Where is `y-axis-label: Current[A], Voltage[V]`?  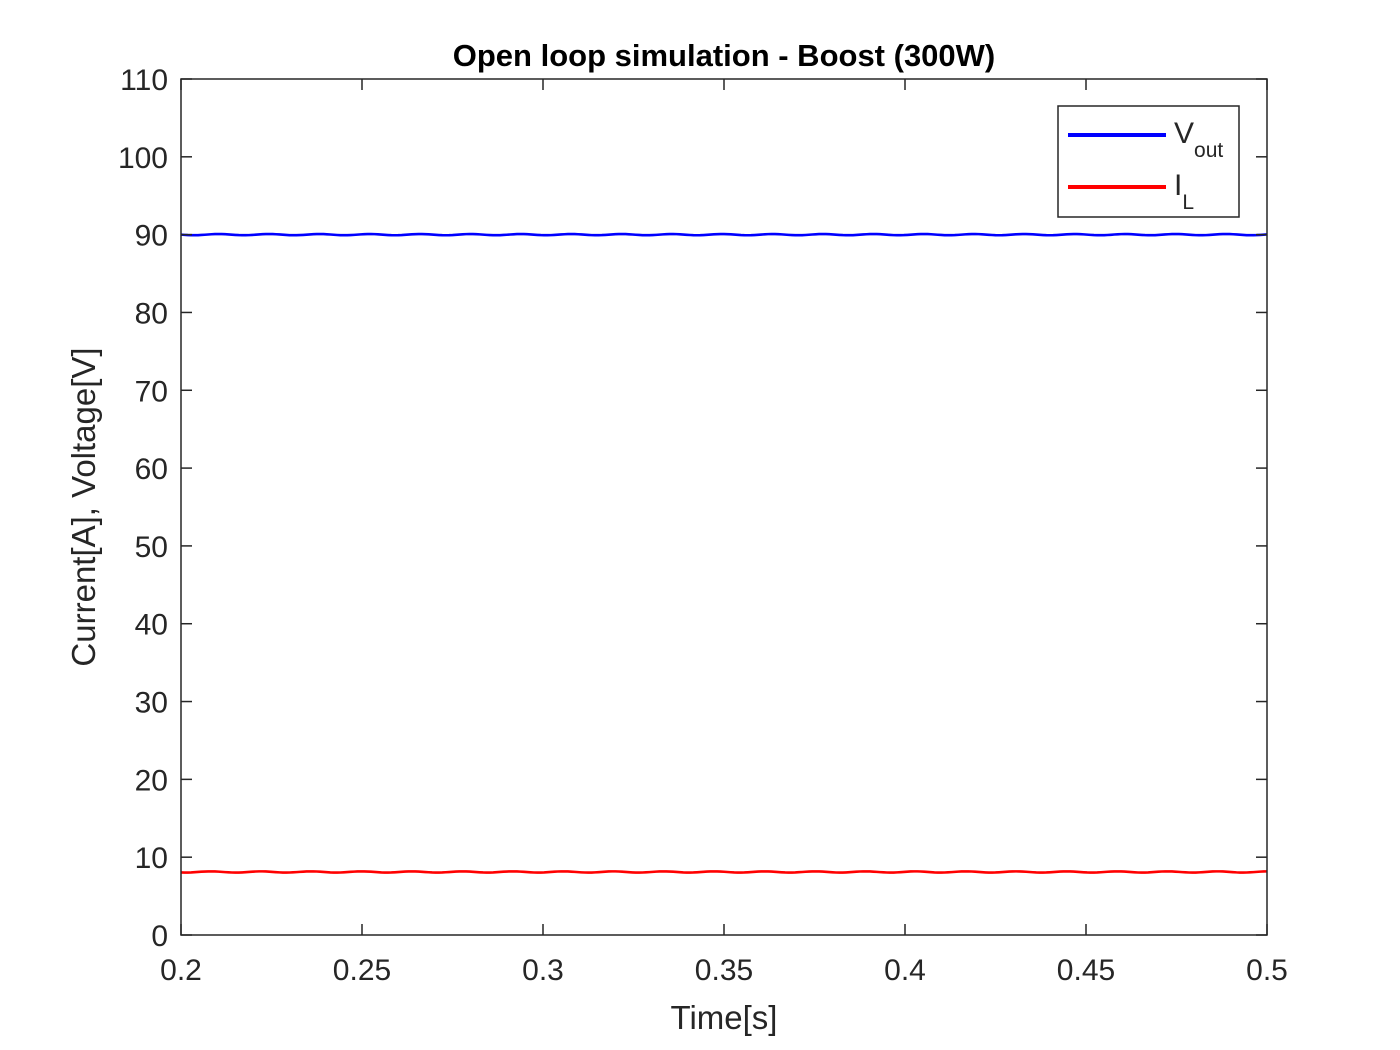 y-axis-label: Current[A], Voltage[V] is located at coordinates (83, 506).